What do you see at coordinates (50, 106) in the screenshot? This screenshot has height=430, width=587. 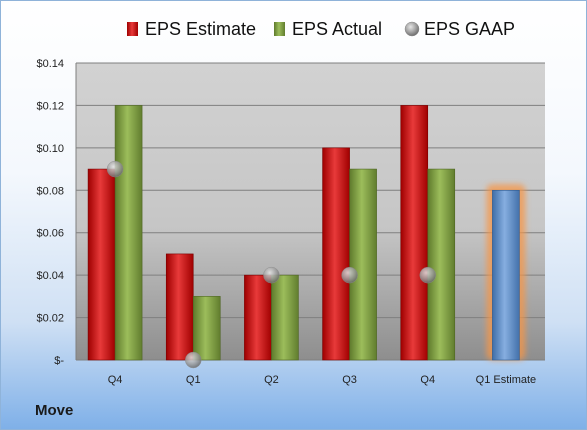 I see `y-tick-label: $0.12` at bounding box center [50, 106].